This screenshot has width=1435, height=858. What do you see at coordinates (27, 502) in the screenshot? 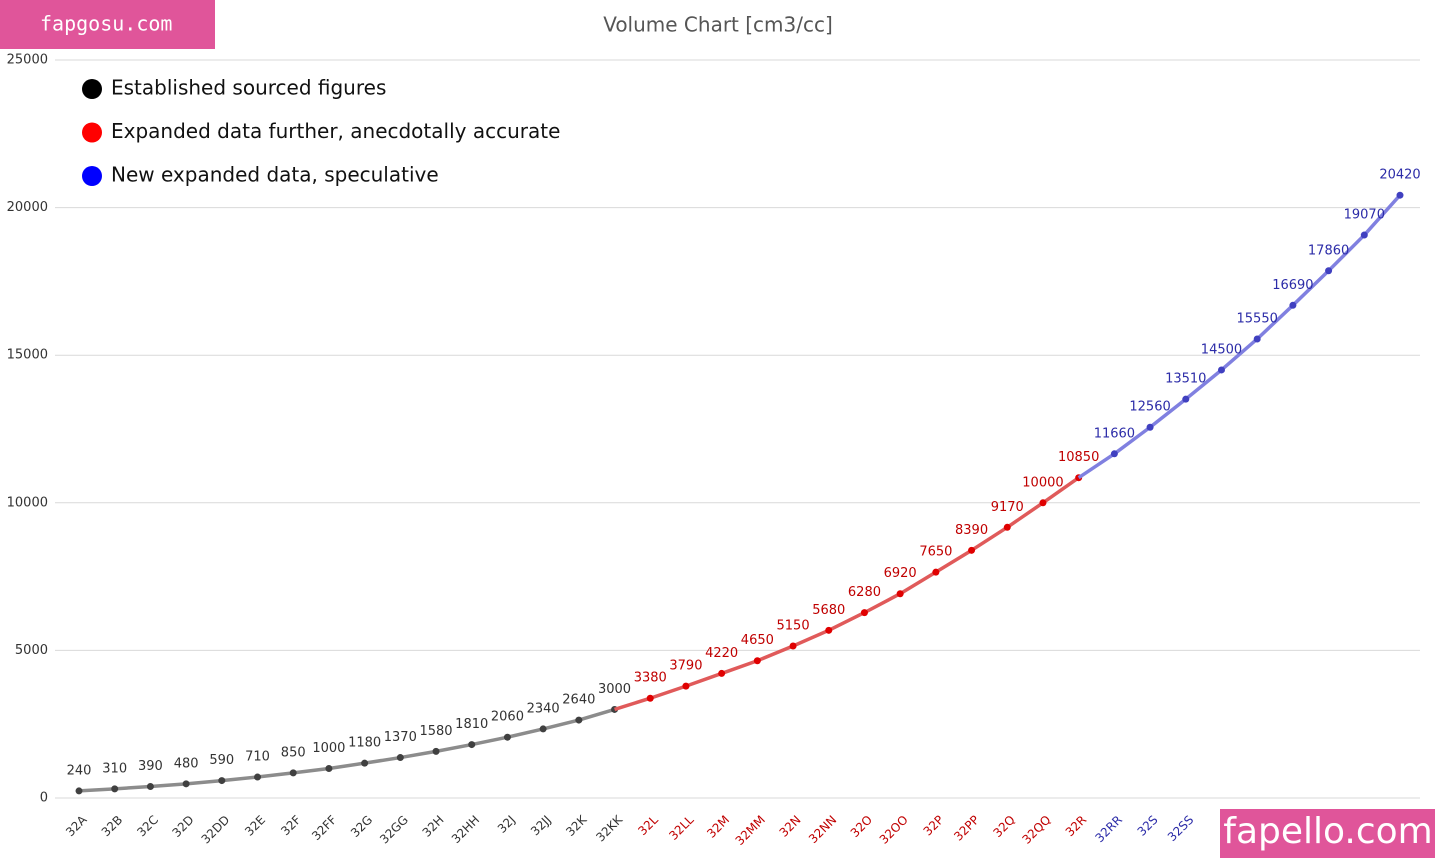
I see `y-tick-label: 10000` at bounding box center [27, 502].